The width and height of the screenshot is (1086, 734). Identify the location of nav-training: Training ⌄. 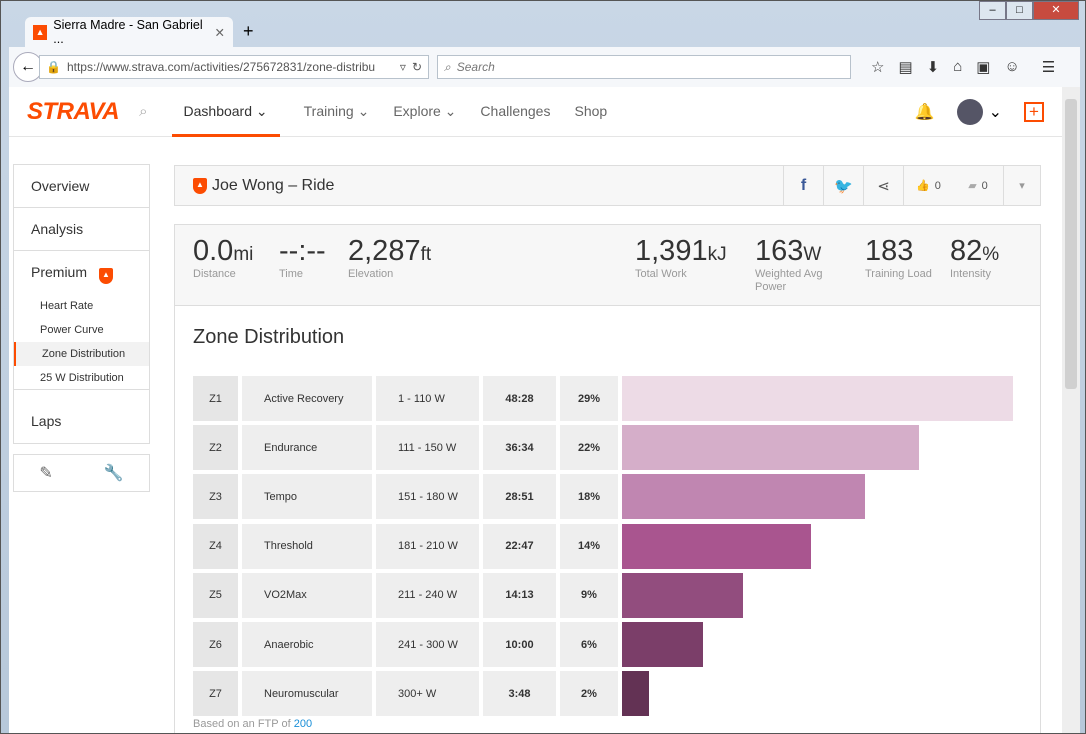
(336, 110).